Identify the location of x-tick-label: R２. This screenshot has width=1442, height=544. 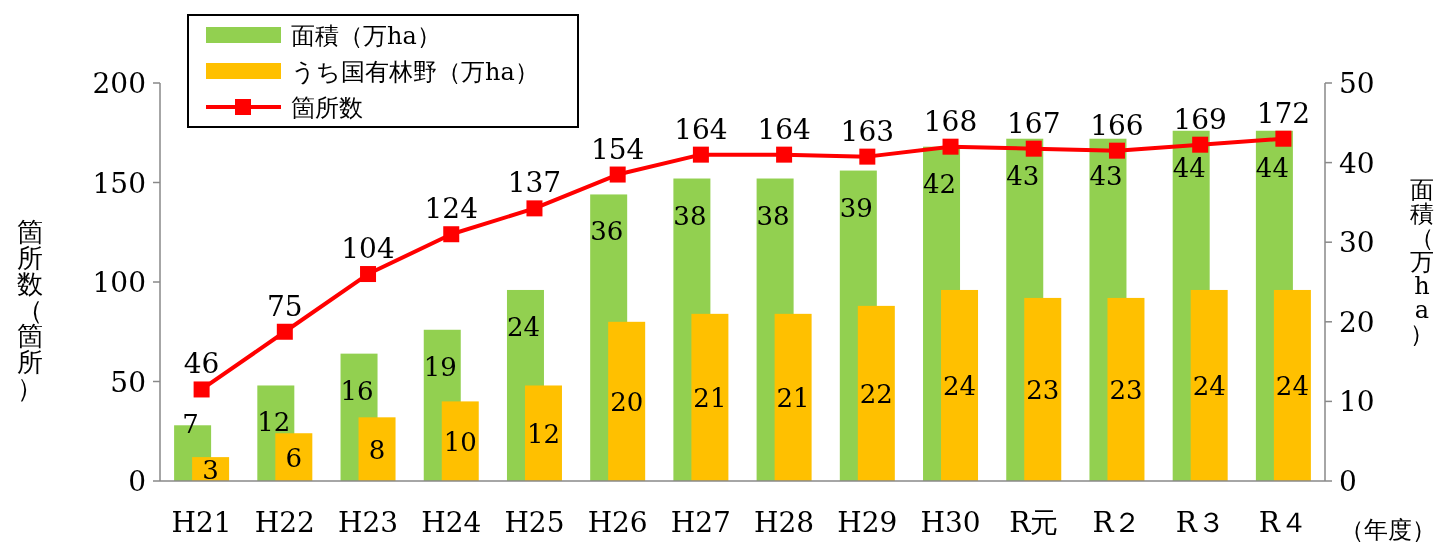
(1117, 522).